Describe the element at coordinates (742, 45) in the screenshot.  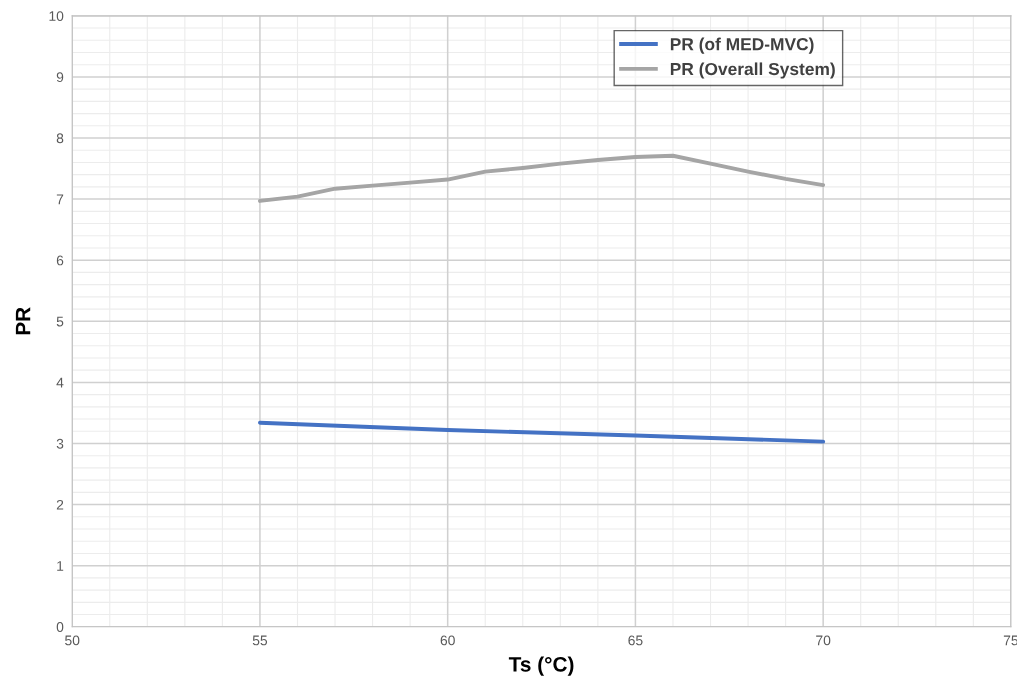
I see `legend-label: PR (of MED-MVC)` at that location.